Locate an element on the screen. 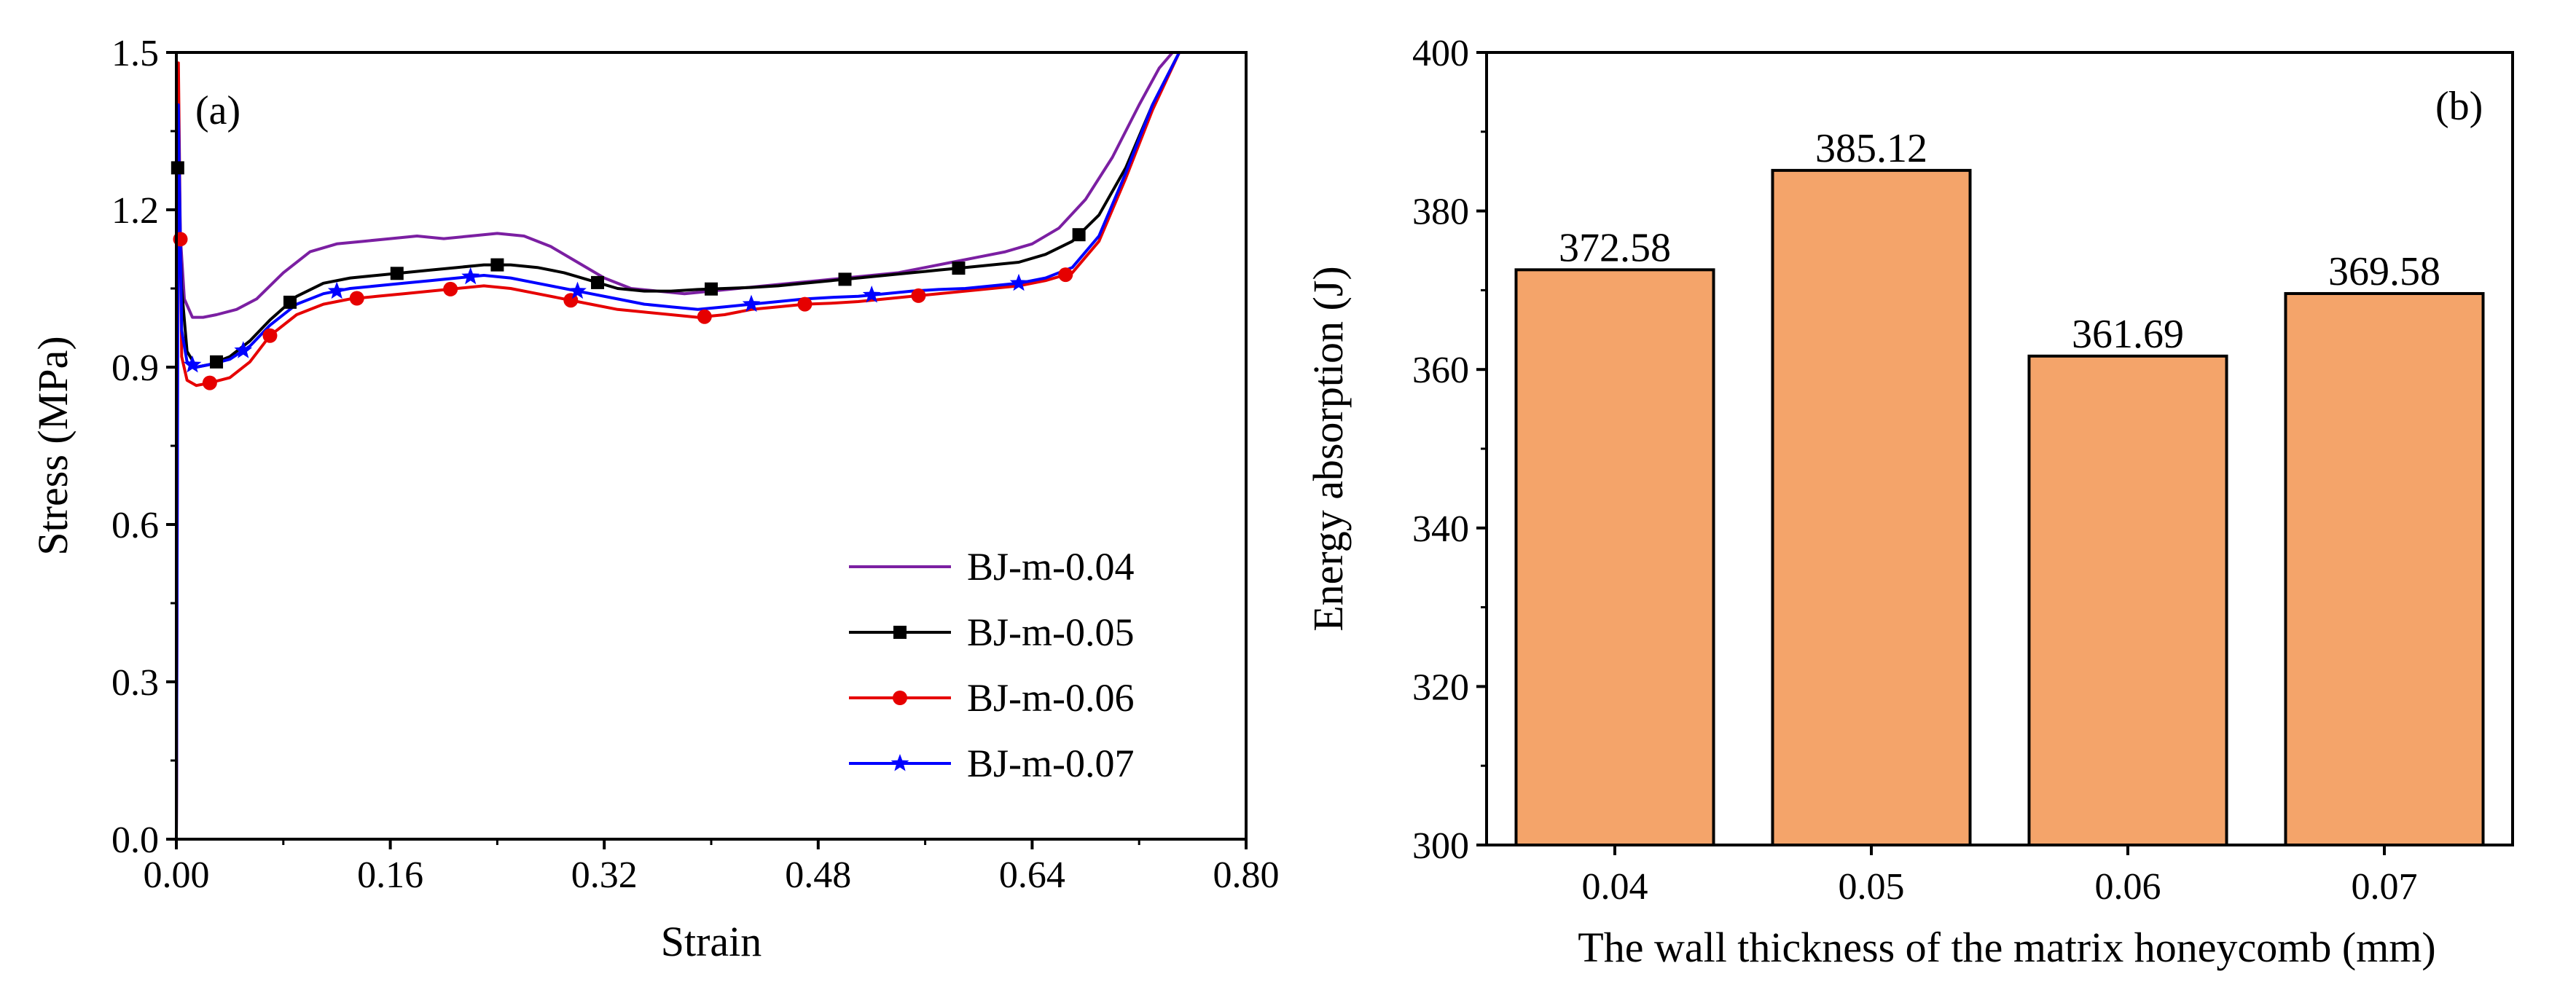 The height and width of the screenshot is (1006, 2576). panel-a-label: (a) is located at coordinates (217, 110).